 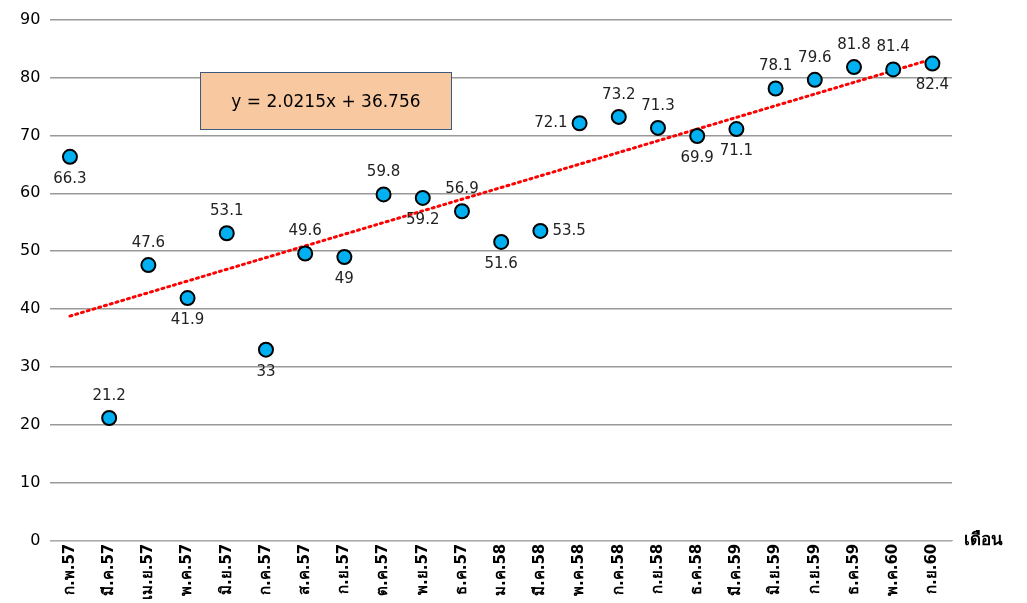 I want to click on data-label: 53.5, so click(x=569, y=229).